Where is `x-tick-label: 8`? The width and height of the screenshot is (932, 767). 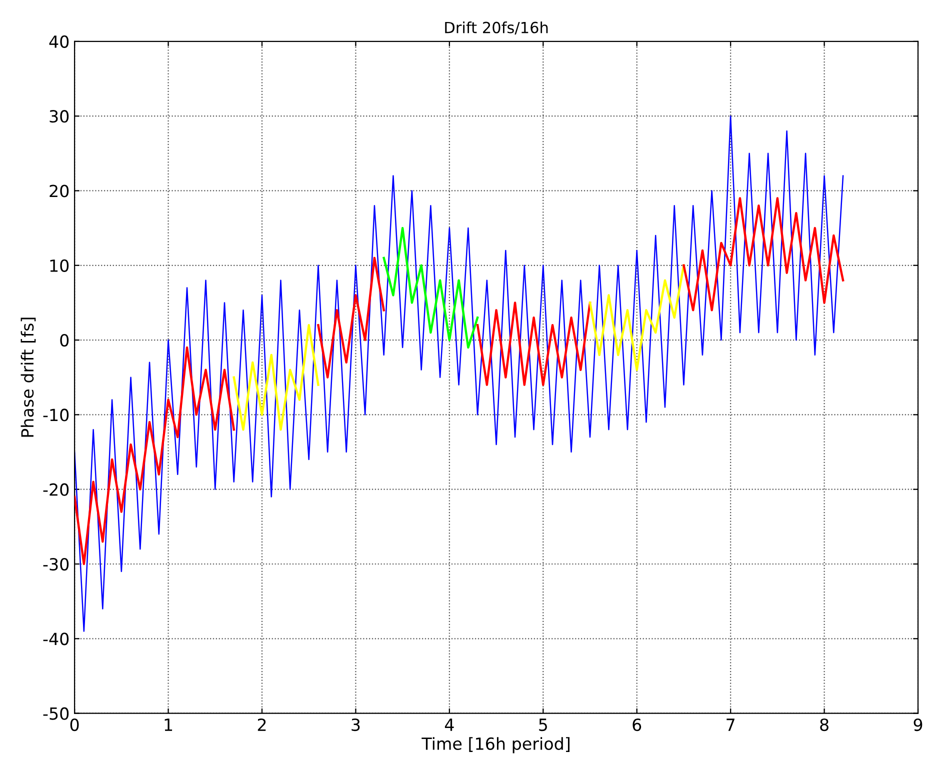
x-tick-label: 8 is located at coordinates (824, 725).